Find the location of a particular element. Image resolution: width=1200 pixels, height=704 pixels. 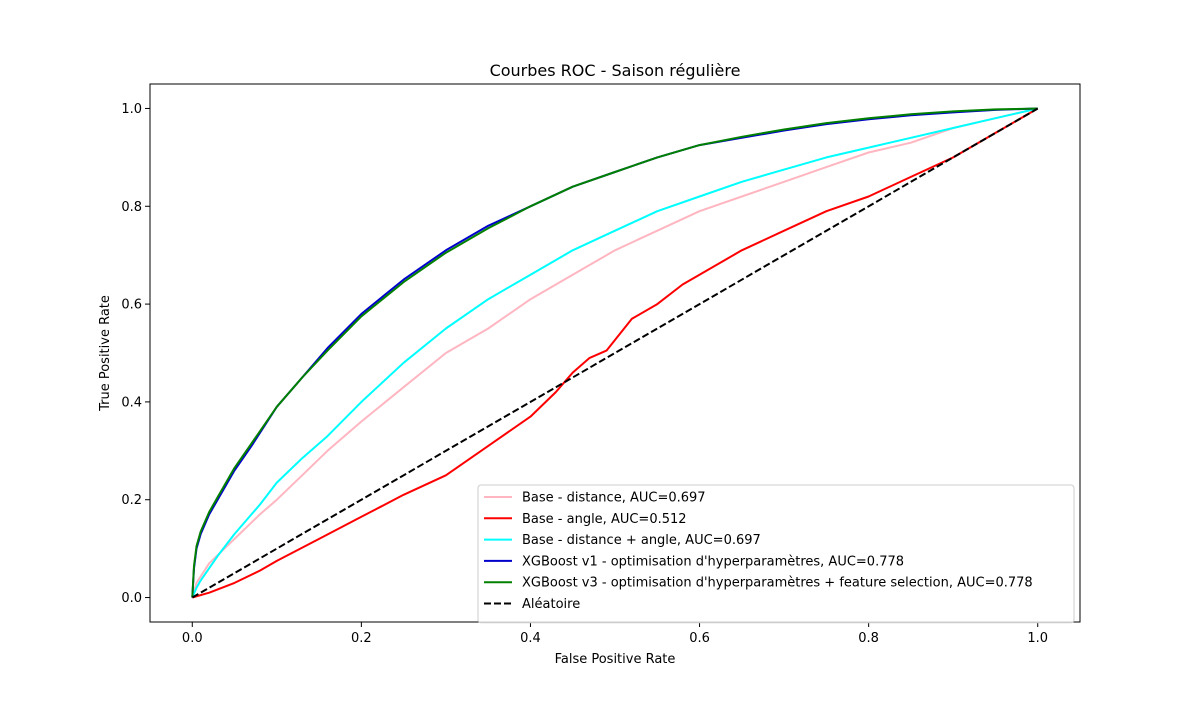

y-tick-label: 1.0 is located at coordinates (131, 109).